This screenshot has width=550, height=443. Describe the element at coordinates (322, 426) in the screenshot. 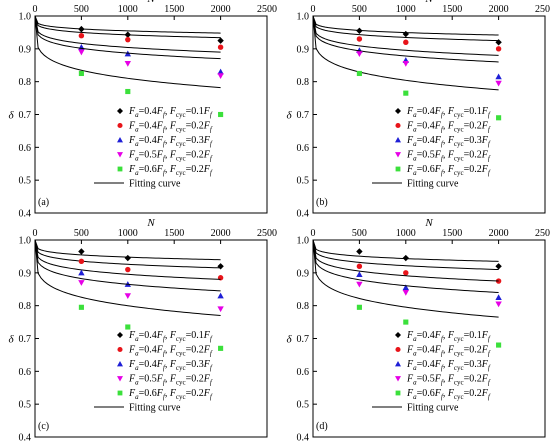

I see `panel-label: (d)` at that location.